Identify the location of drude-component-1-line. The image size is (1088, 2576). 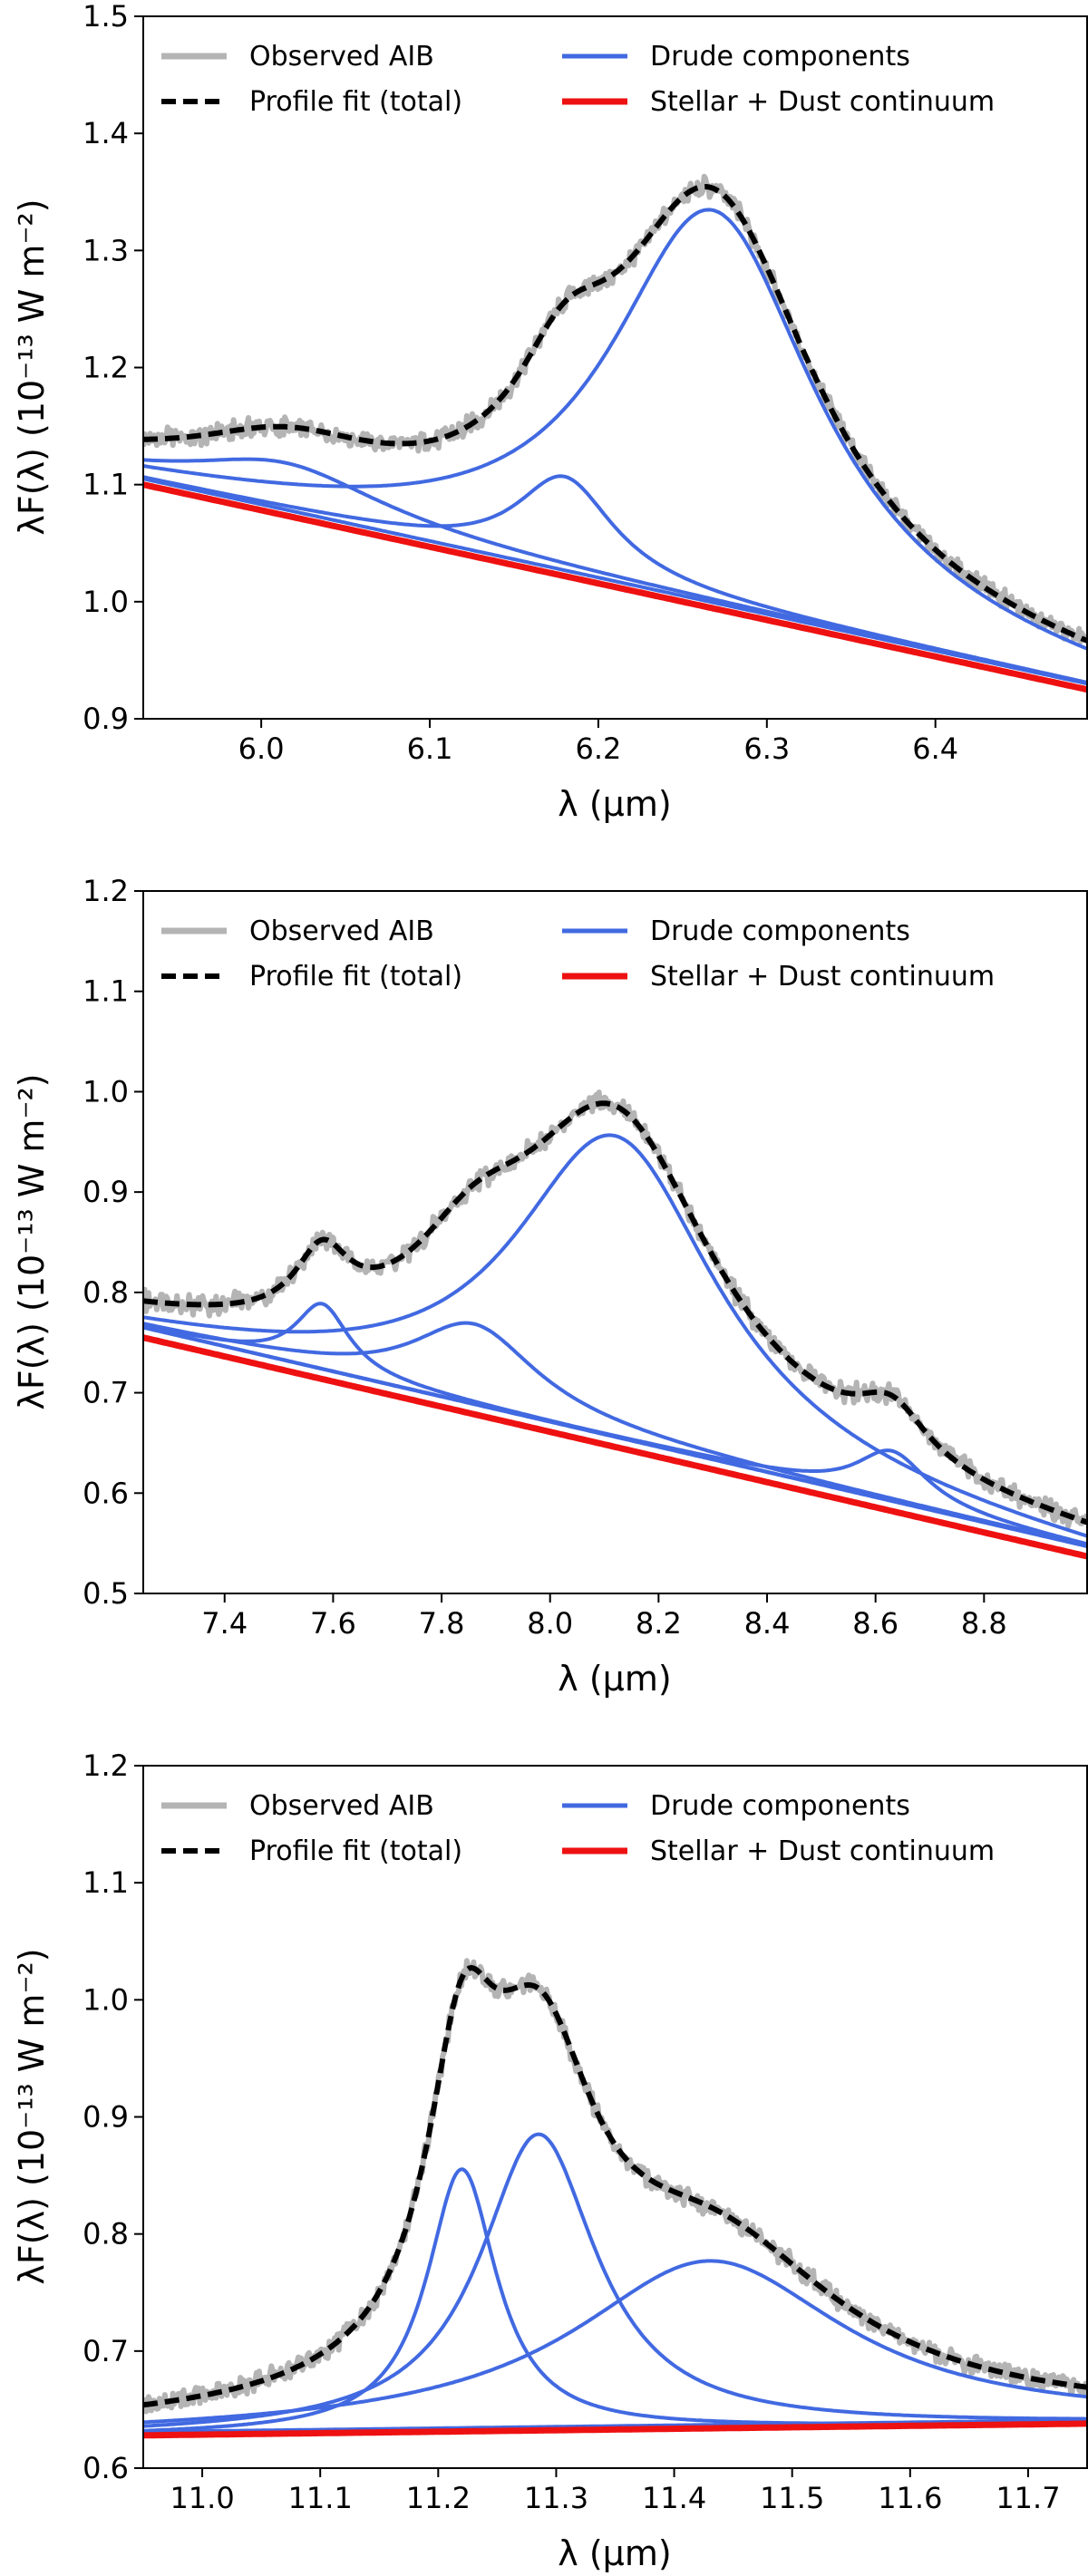
(615, 2300).